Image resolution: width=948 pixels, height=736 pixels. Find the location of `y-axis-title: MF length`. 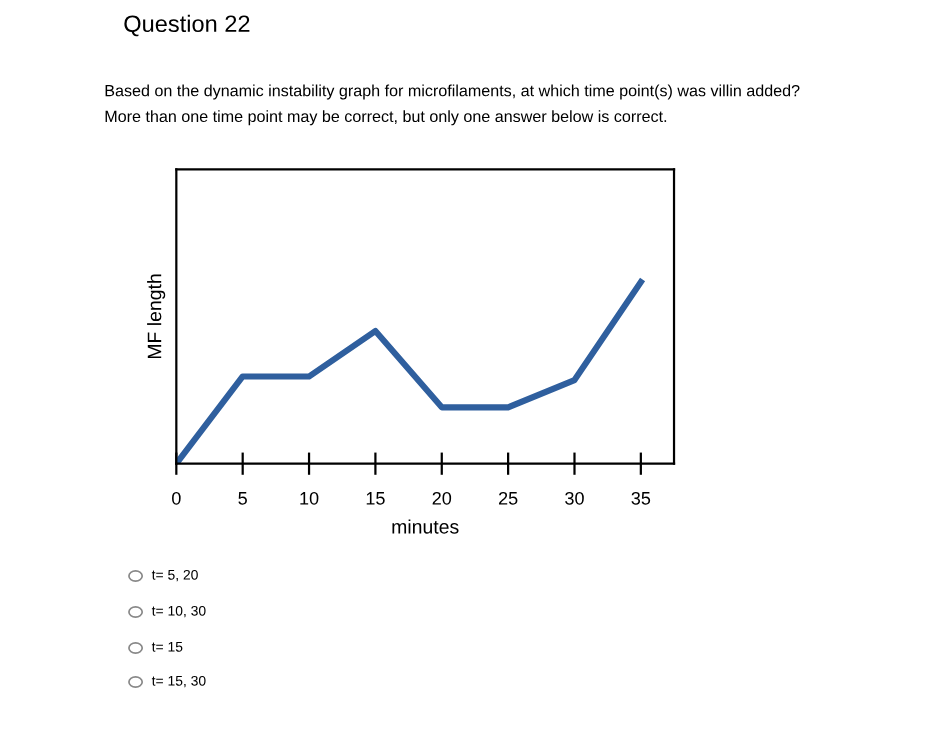

y-axis-title: MF length is located at coordinates (156, 316).